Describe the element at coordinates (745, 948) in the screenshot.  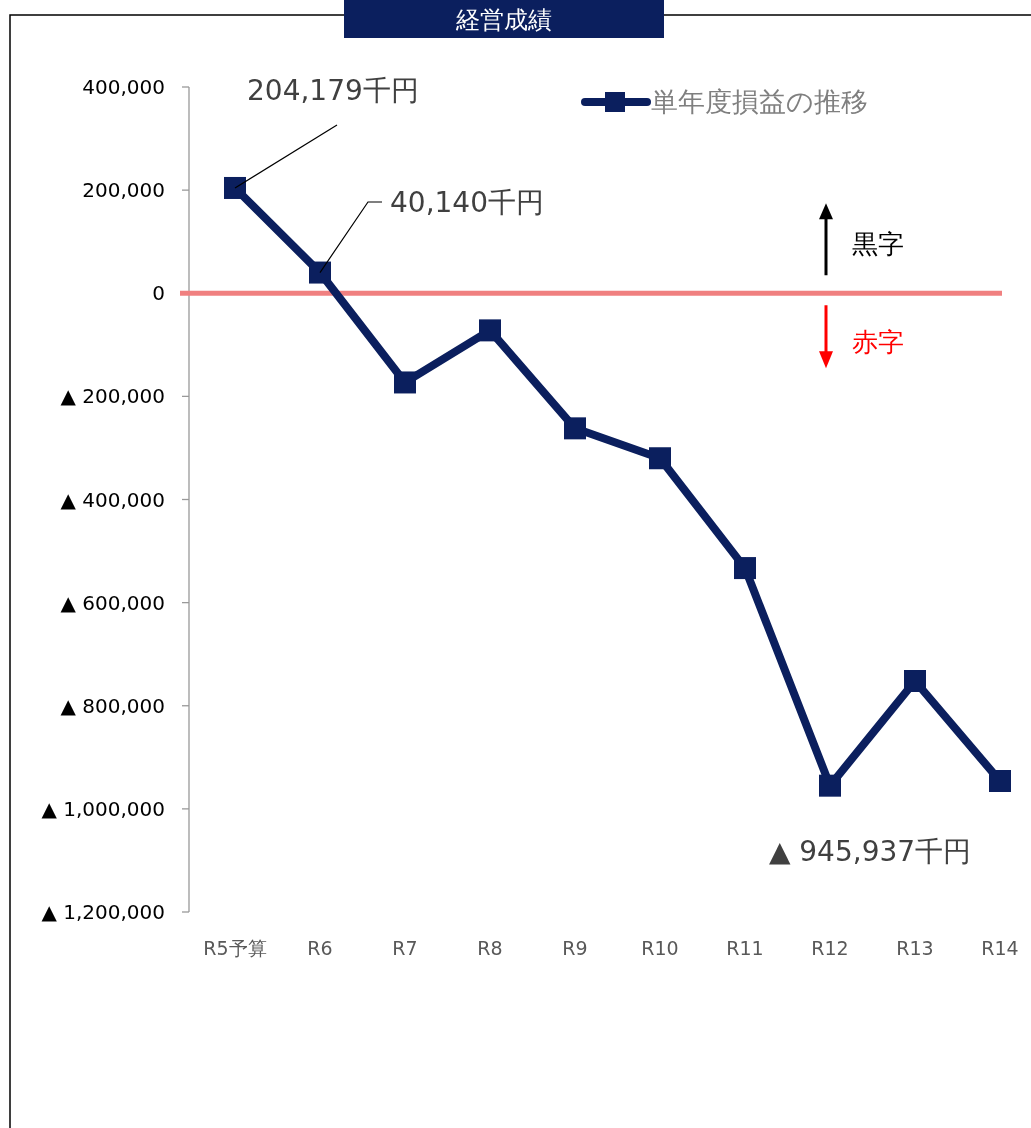
I see `x-tick-label: R11` at that location.